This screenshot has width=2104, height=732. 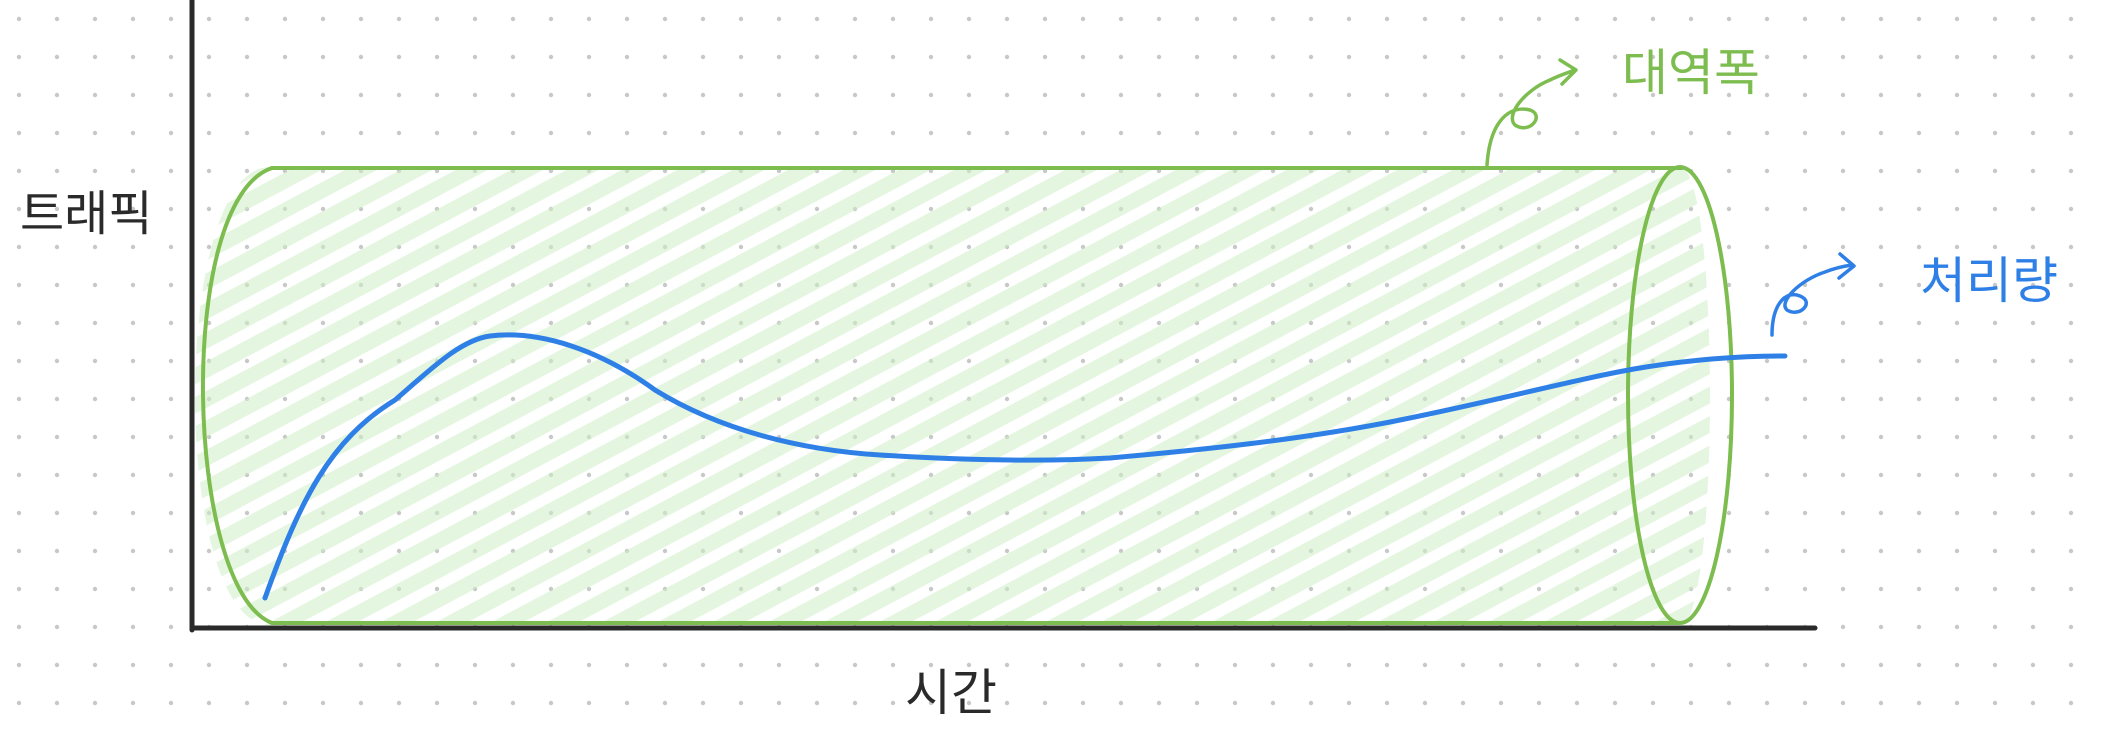 What do you see at coordinates (86, 214) in the screenshot?
I see `y-axis-label: 트래픽` at bounding box center [86, 214].